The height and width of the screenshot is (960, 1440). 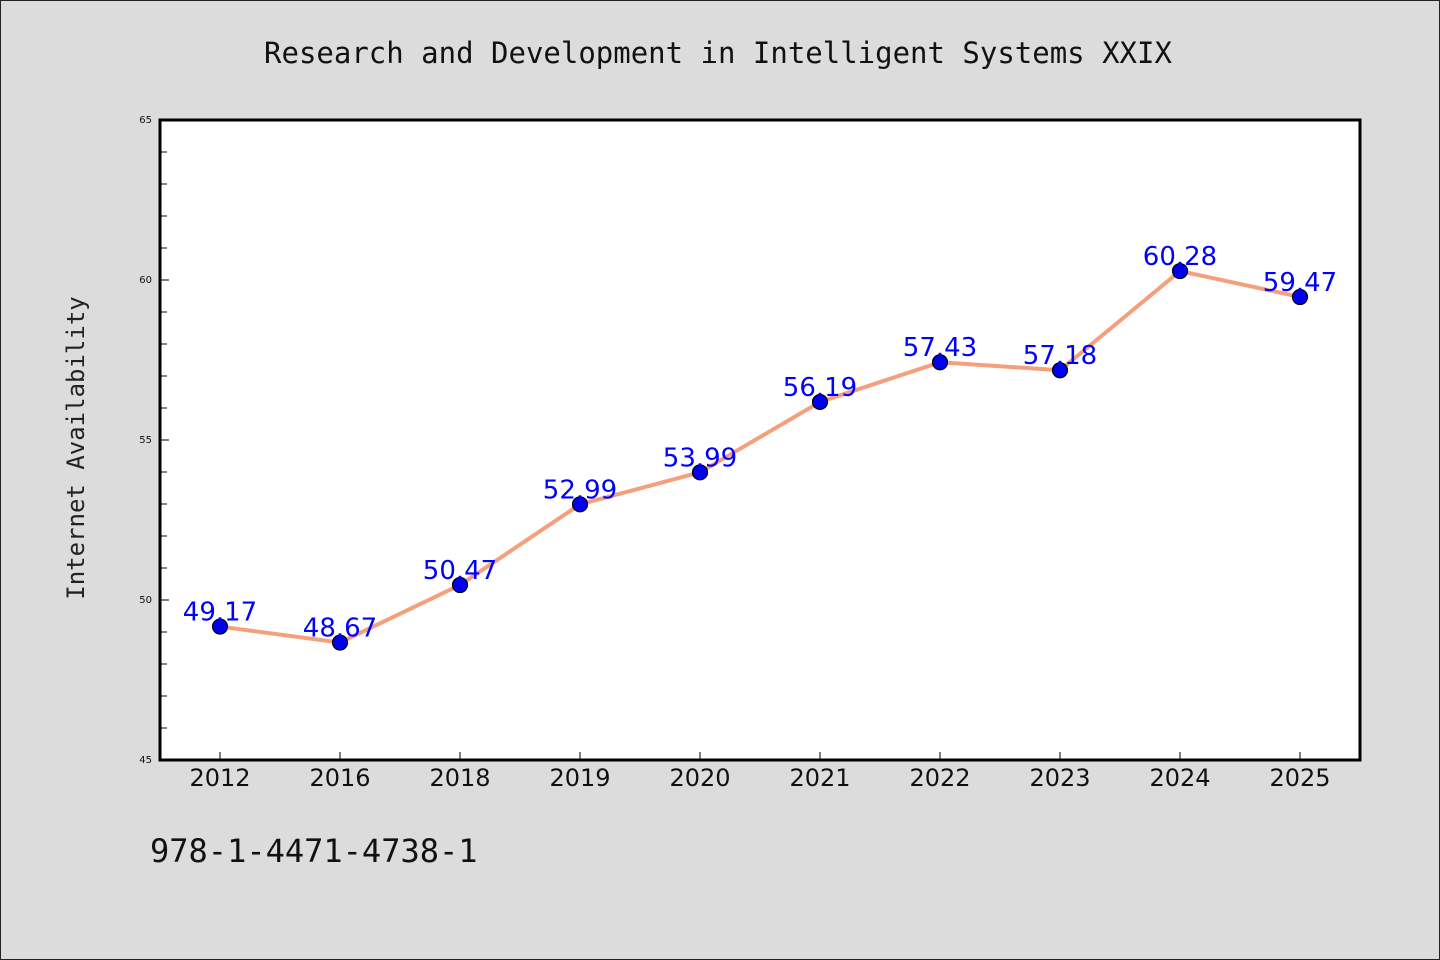 I want to click on y-tick-label: 55, so click(x=145, y=440).